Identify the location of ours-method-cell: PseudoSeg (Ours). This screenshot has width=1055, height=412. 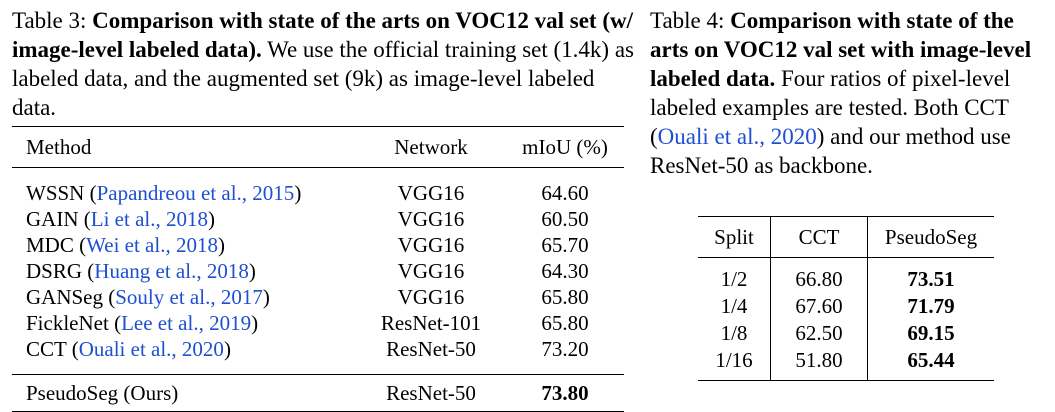
(102, 393).